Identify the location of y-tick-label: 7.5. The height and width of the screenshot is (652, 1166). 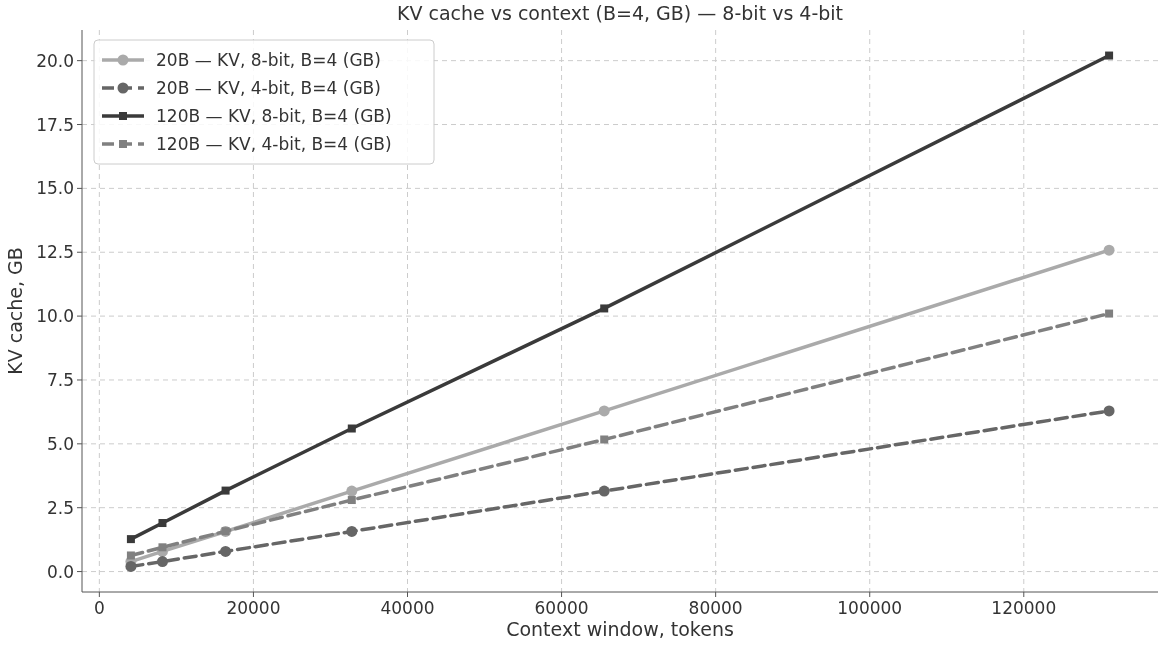
(60, 379).